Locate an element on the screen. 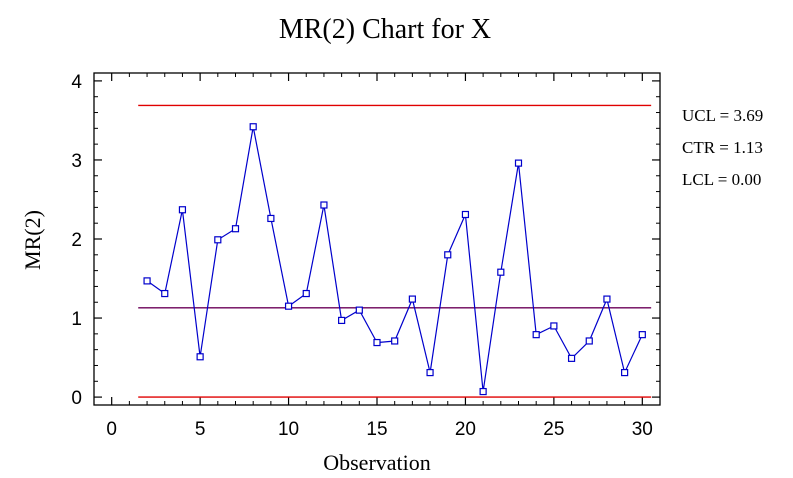 This screenshot has width=793, height=478. y-tick-label: 0 is located at coordinates (76, 398).